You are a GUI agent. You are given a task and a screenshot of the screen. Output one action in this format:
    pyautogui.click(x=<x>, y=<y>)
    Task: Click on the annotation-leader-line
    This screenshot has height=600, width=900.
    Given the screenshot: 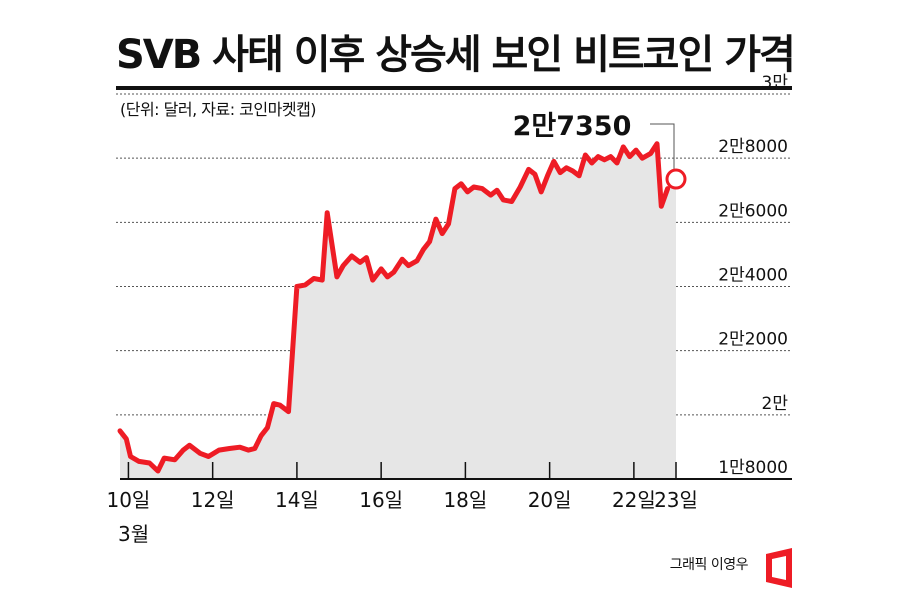 What is the action you would take?
    pyautogui.click(x=662, y=147)
    